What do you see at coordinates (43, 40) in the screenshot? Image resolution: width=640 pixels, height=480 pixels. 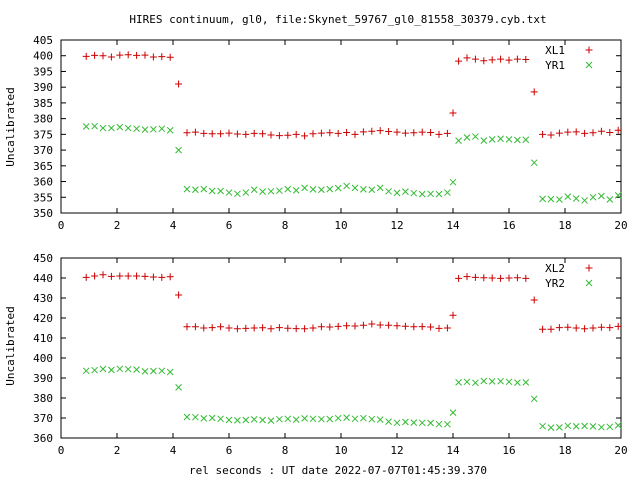 I see `y-tick-label: 405` at bounding box center [43, 40].